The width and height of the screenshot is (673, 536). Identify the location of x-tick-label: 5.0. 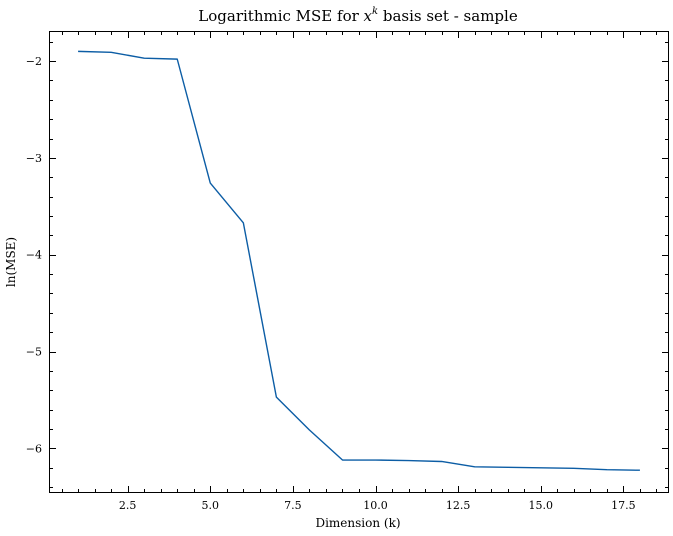
(211, 505).